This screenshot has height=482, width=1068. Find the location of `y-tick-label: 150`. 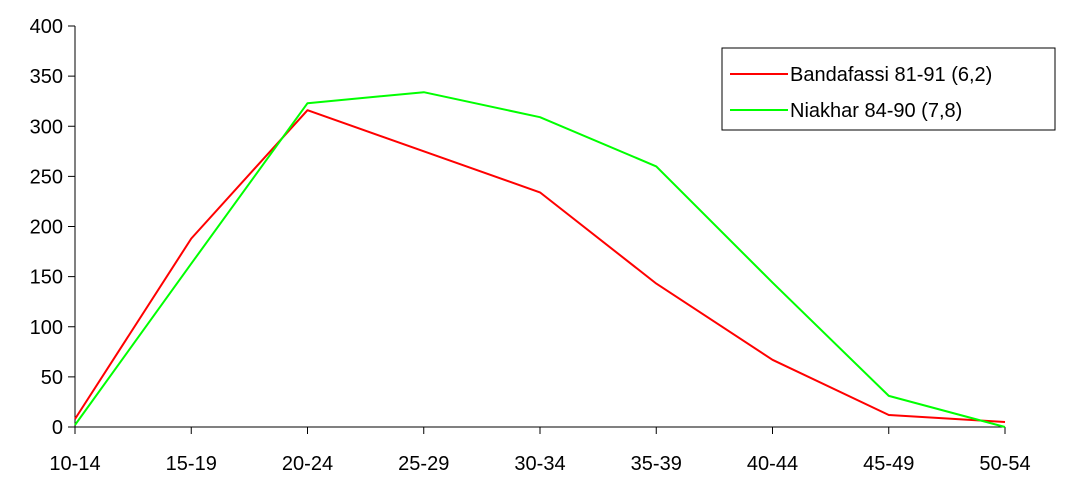

y-tick-label: 150 is located at coordinates (46, 278).